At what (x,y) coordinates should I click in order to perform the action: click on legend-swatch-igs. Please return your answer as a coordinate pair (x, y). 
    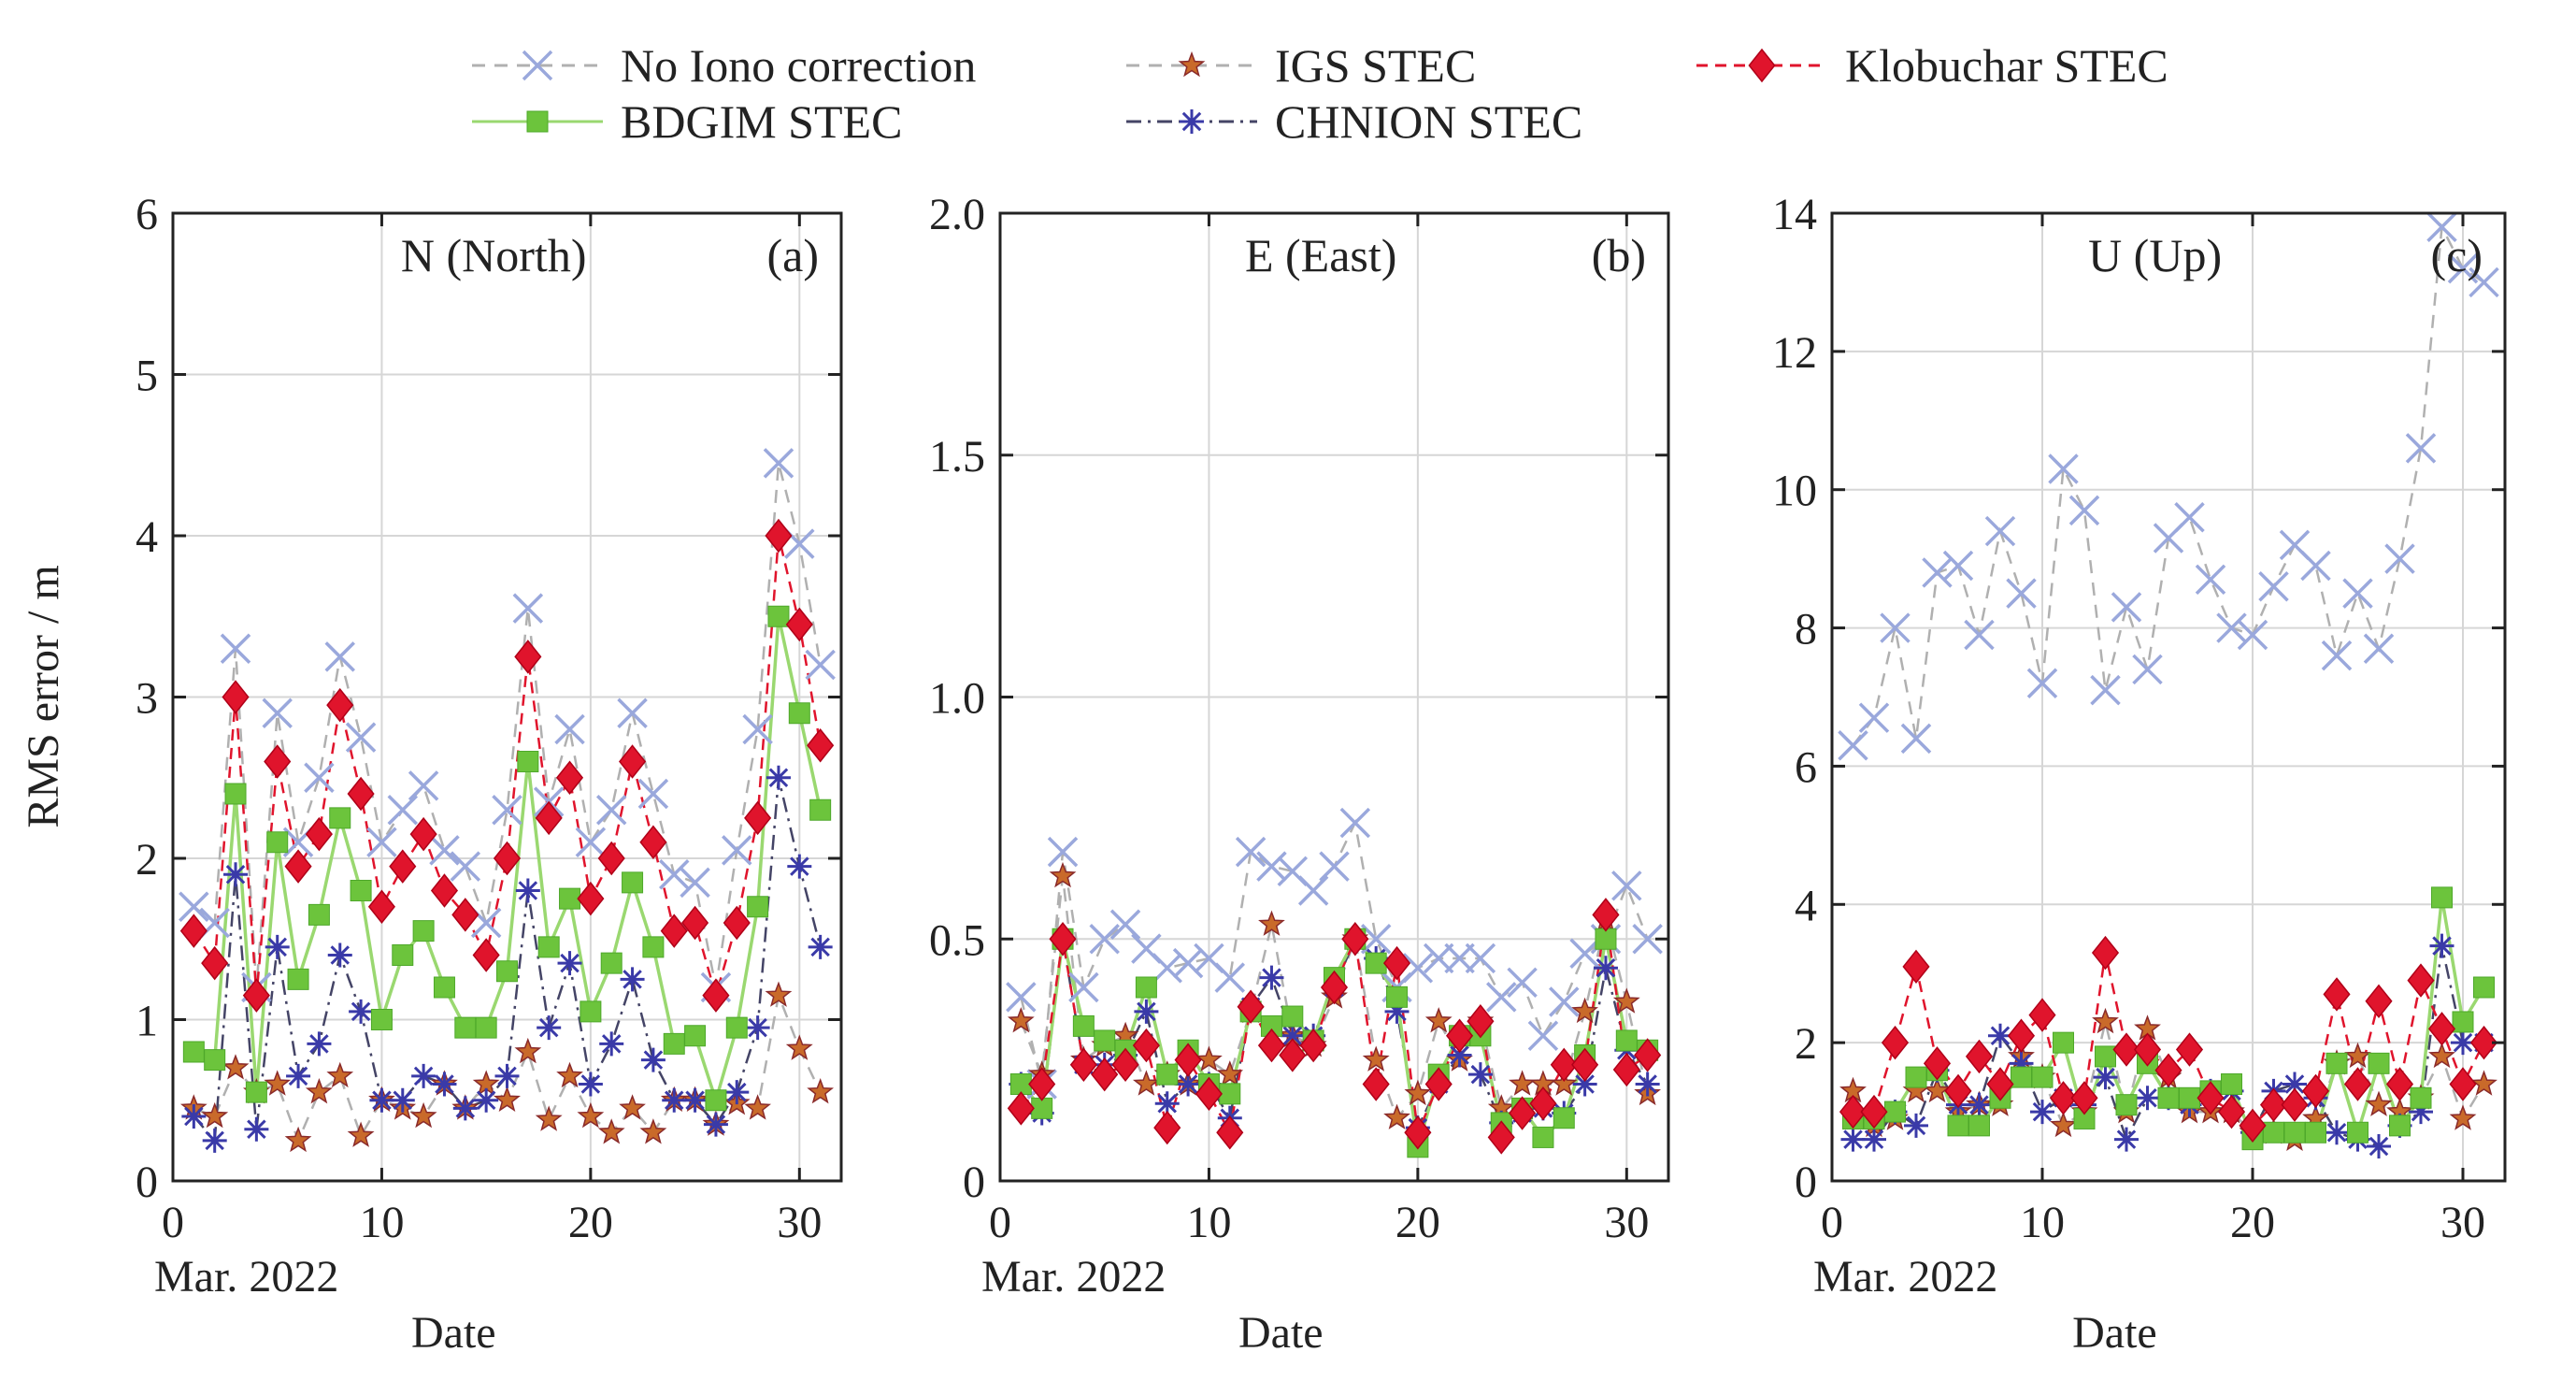
    Looking at the image, I should click on (1191, 64).